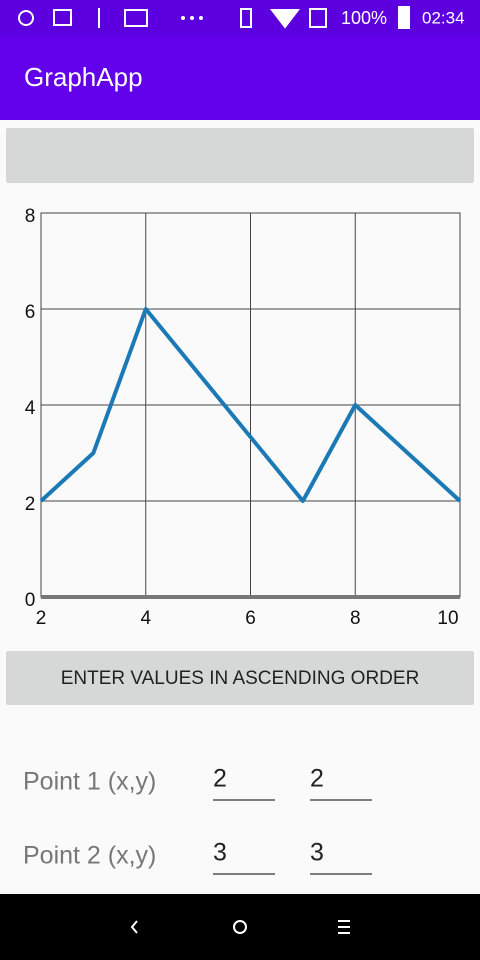 The image size is (480, 960). What do you see at coordinates (317, 853) in the screenshot?
I see `y-input: 3` at bounding box center [317, 853].